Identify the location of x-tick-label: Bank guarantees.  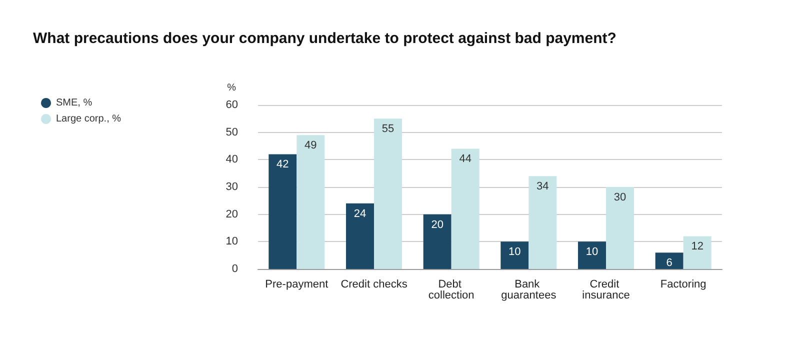
(529, 290).